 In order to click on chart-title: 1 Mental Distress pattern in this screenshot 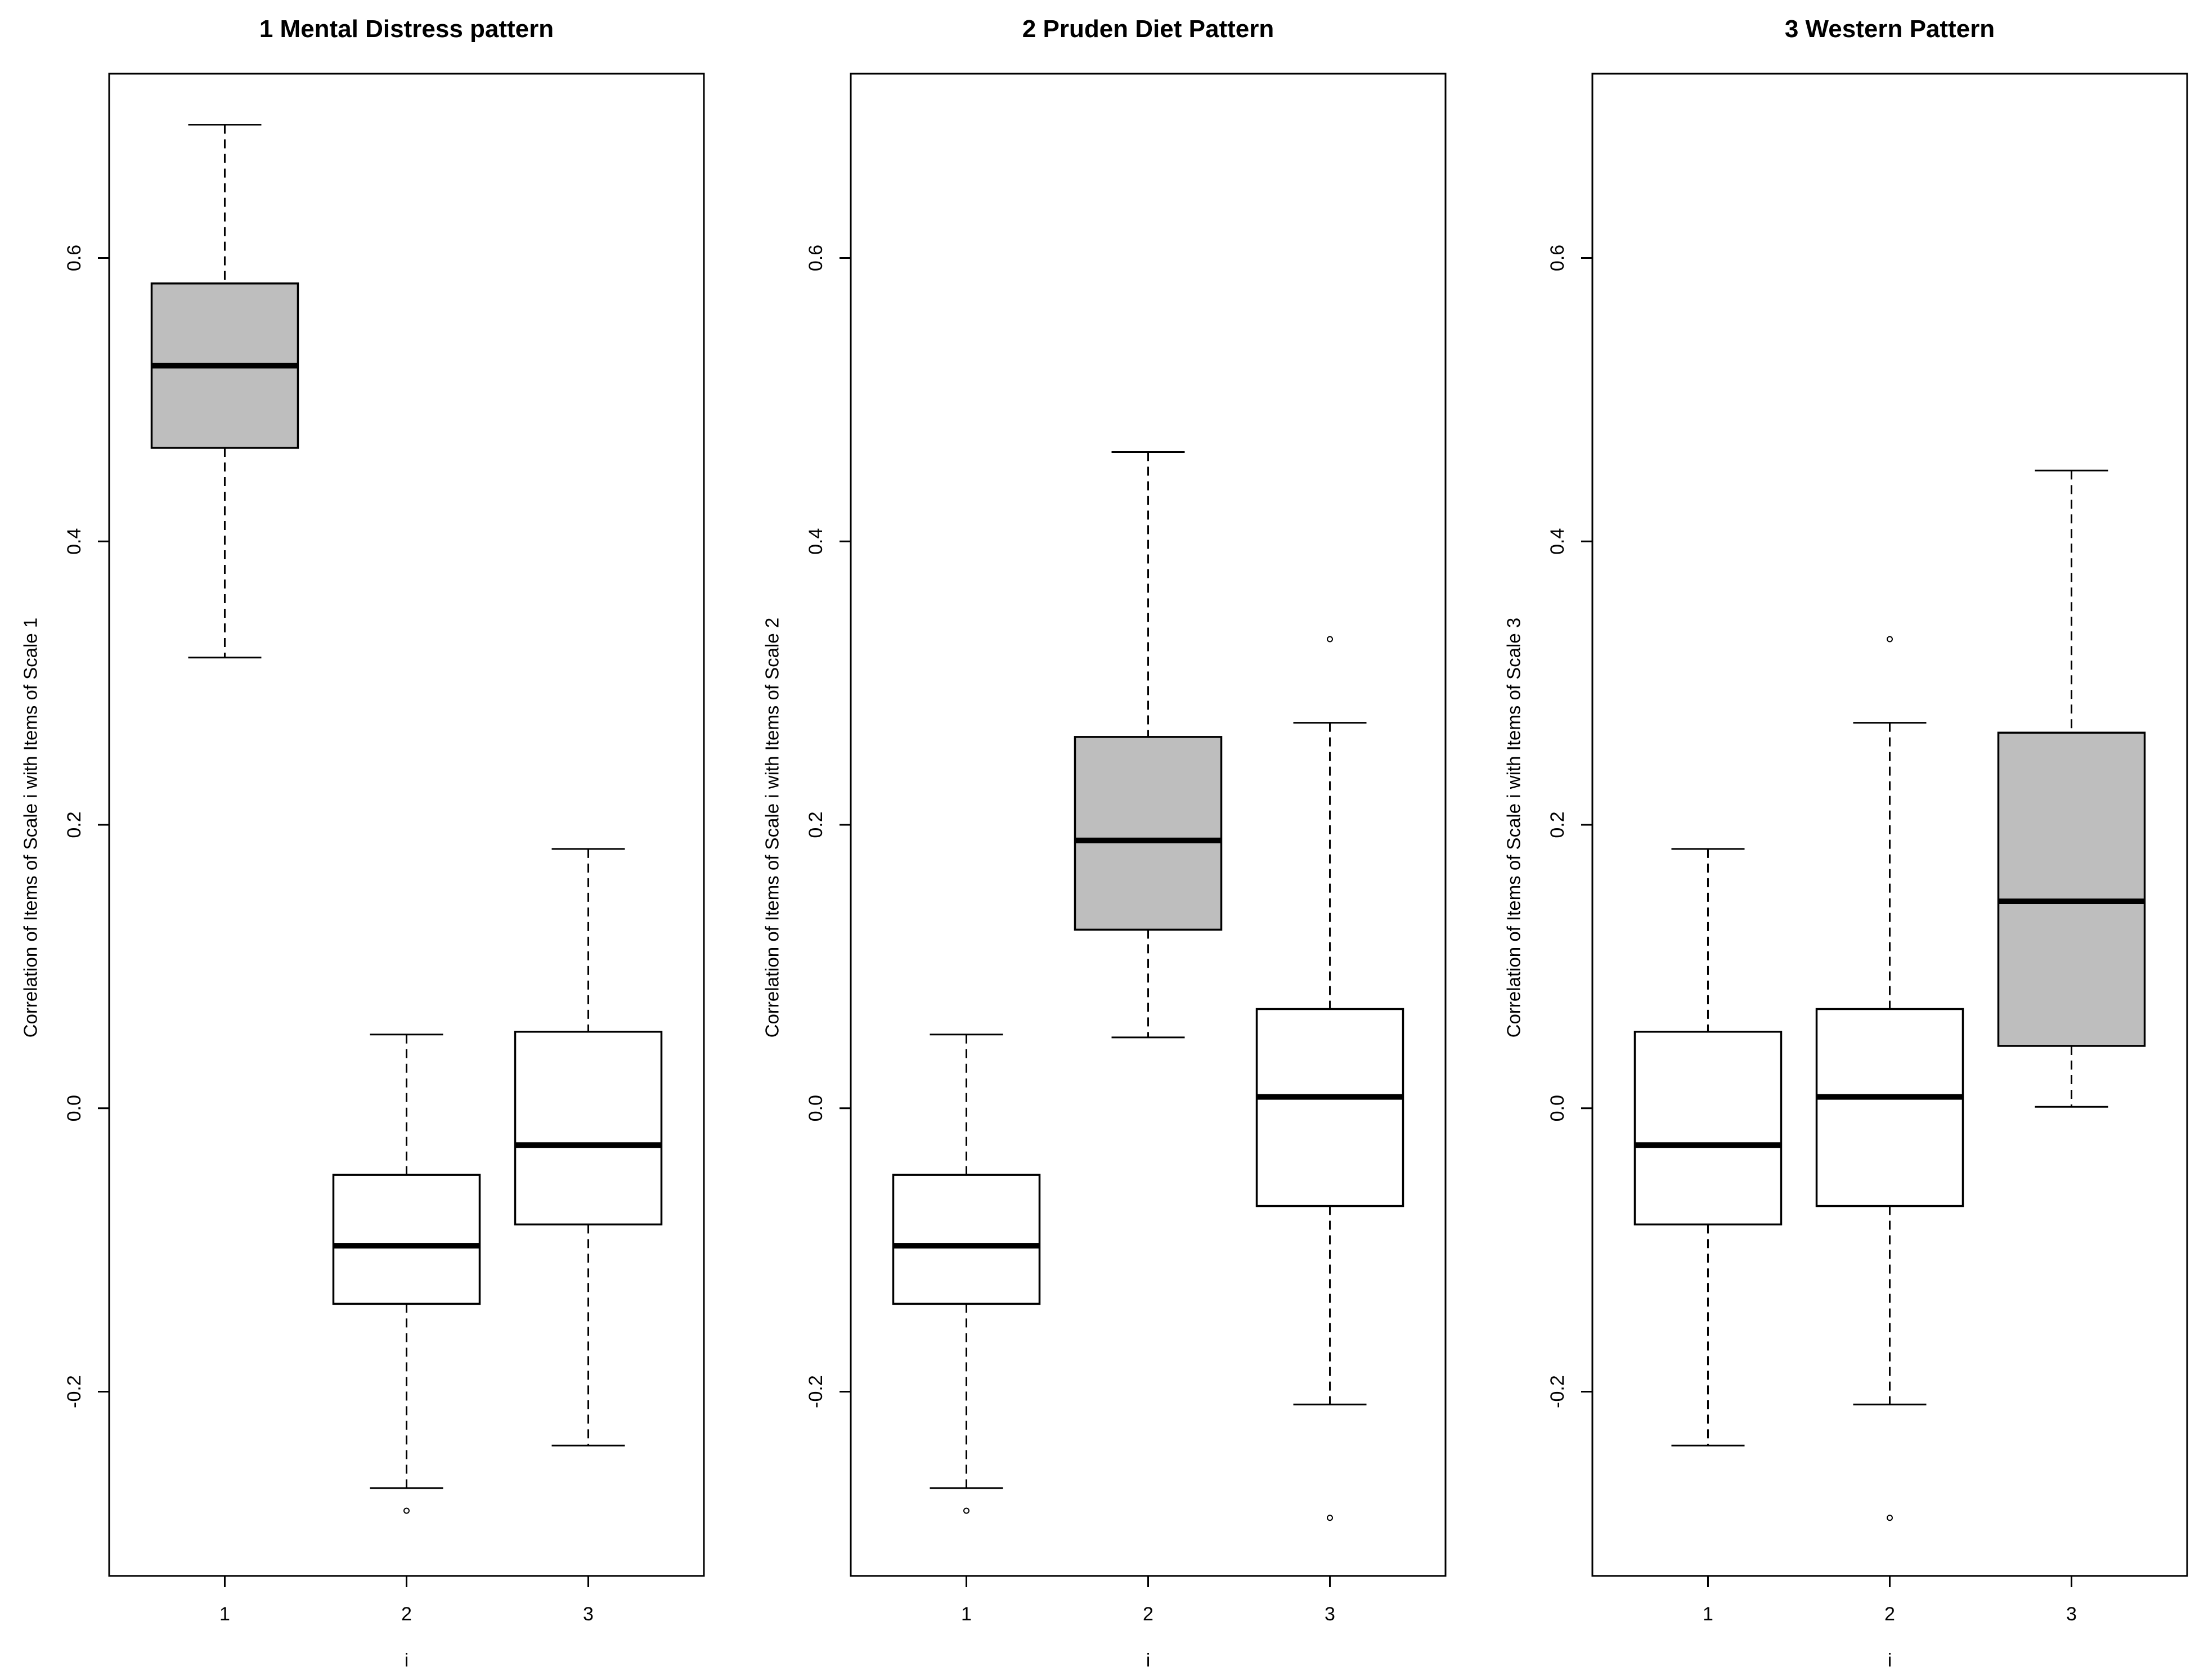, I will do `click(406, 29)`.